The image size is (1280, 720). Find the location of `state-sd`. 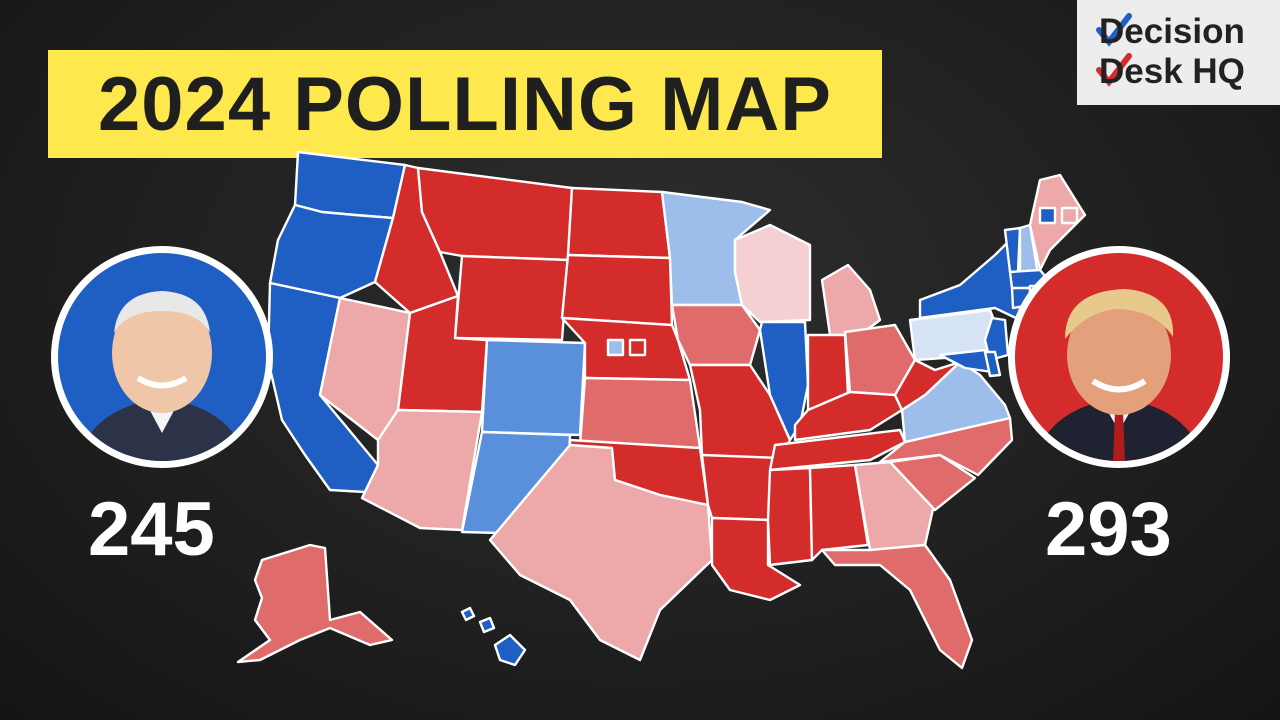

state-sd is located at coordinates (617, 290).